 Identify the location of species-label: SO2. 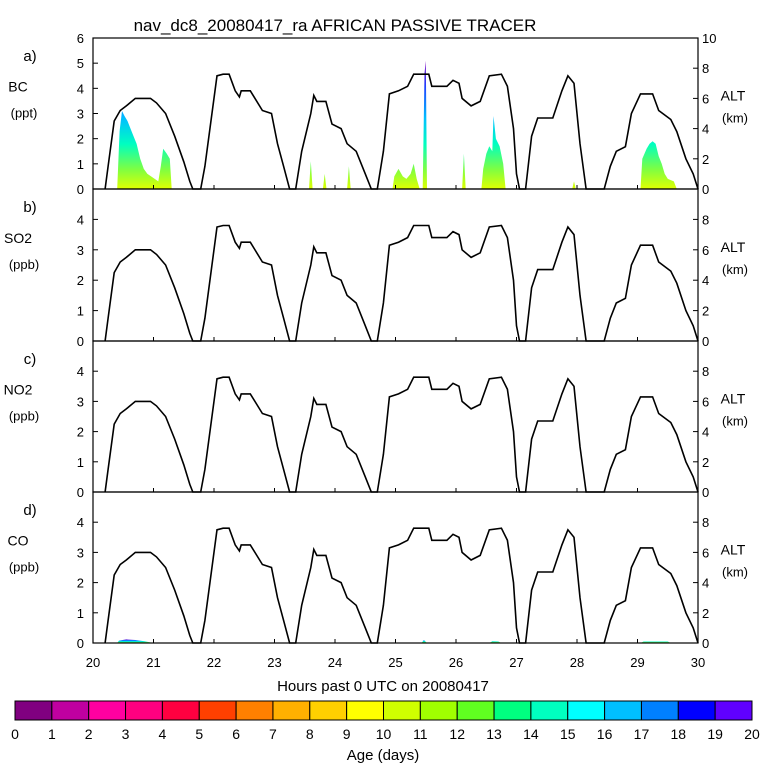
(18, 238).